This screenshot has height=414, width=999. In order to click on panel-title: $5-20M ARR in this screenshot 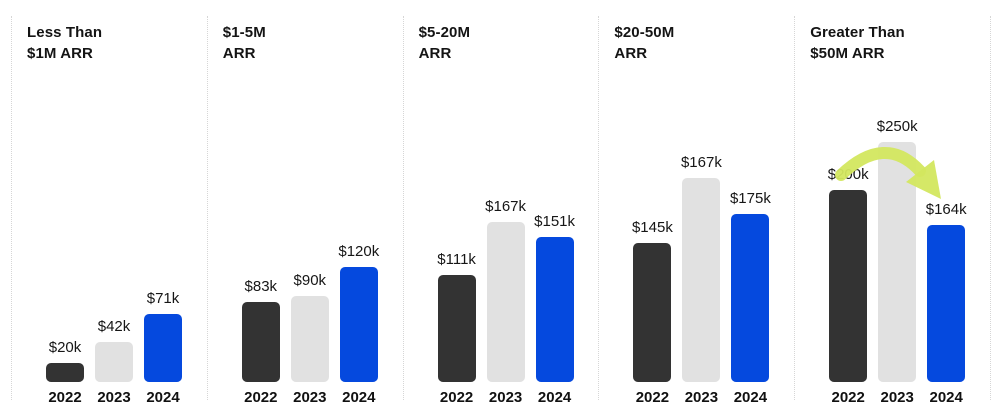, I will do `click(509, 43)`.